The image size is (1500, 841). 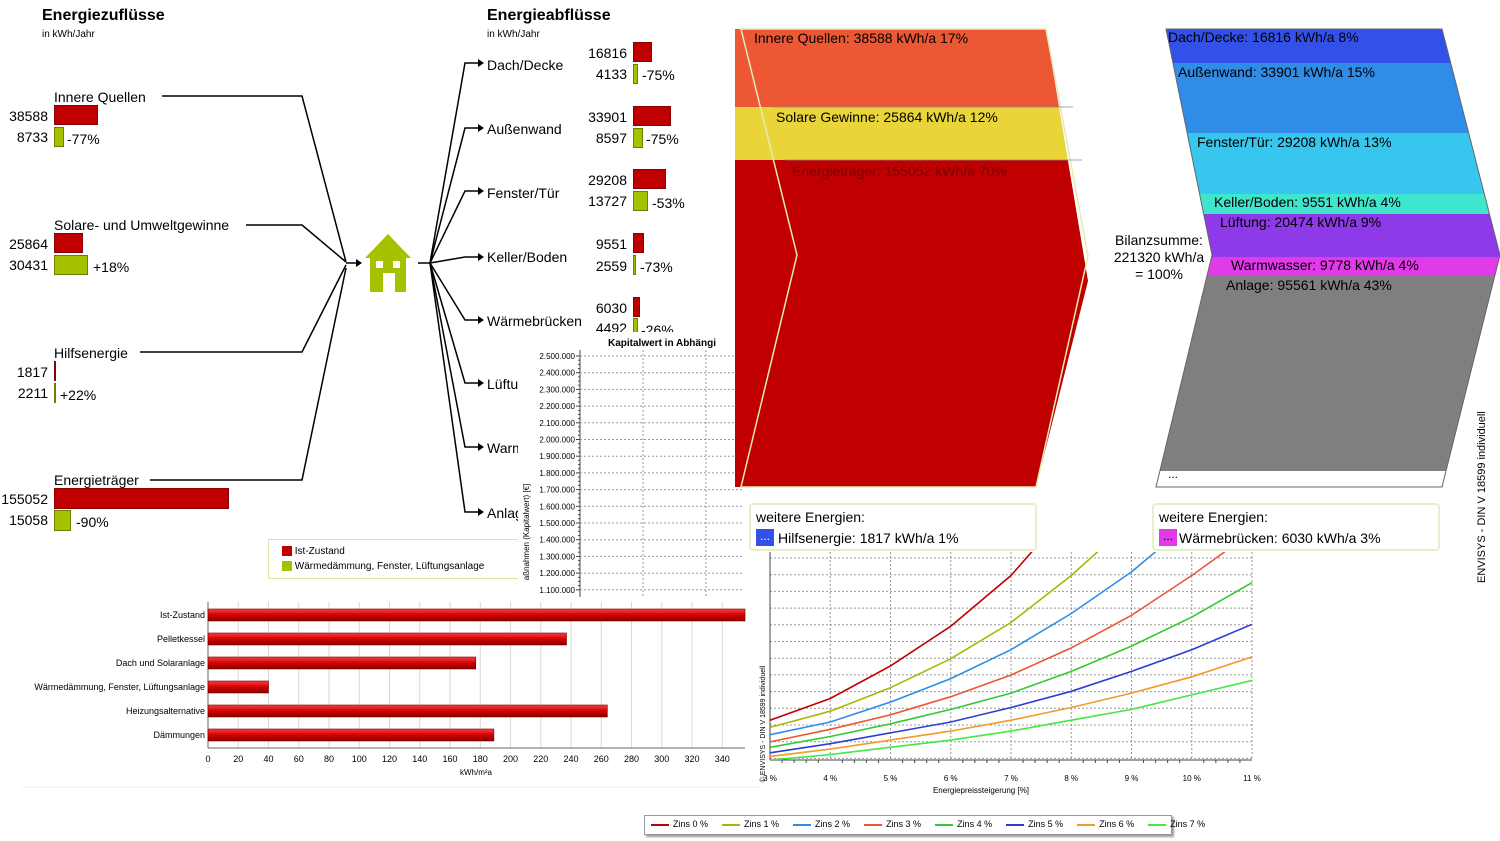 What do you see at coordinates (179, 735) in the screenshot?
I see `category-label: Dämmungen` at bounding box center [179, 735].